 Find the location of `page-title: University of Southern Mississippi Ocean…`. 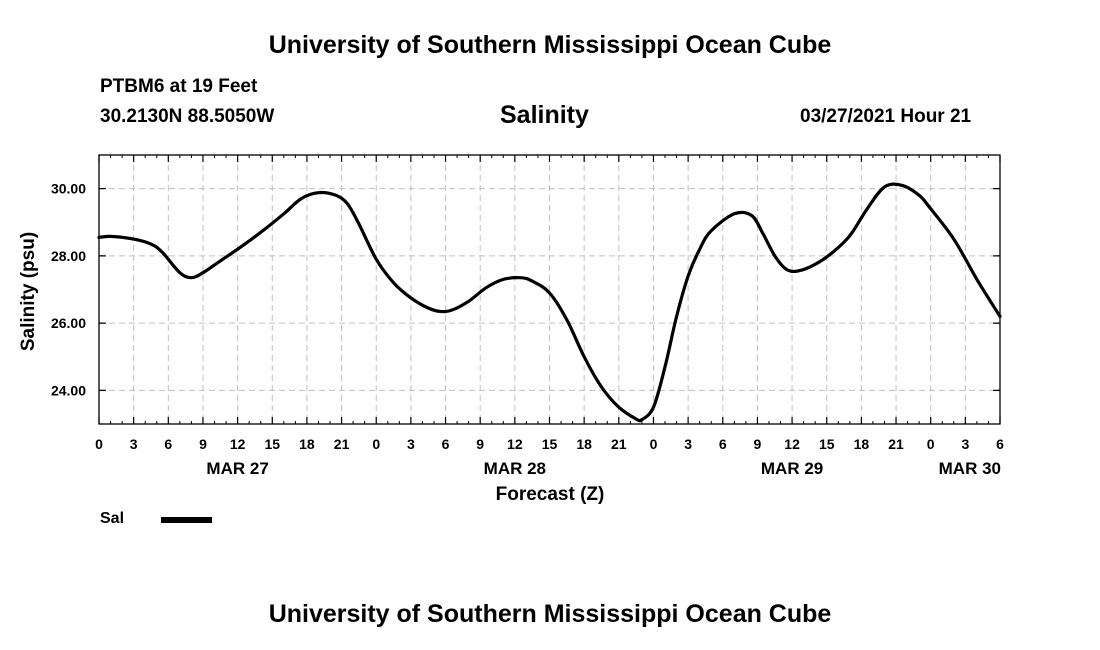

page-title: University of Southern Mississippi Ocean… is located at coordinates (550, 45).